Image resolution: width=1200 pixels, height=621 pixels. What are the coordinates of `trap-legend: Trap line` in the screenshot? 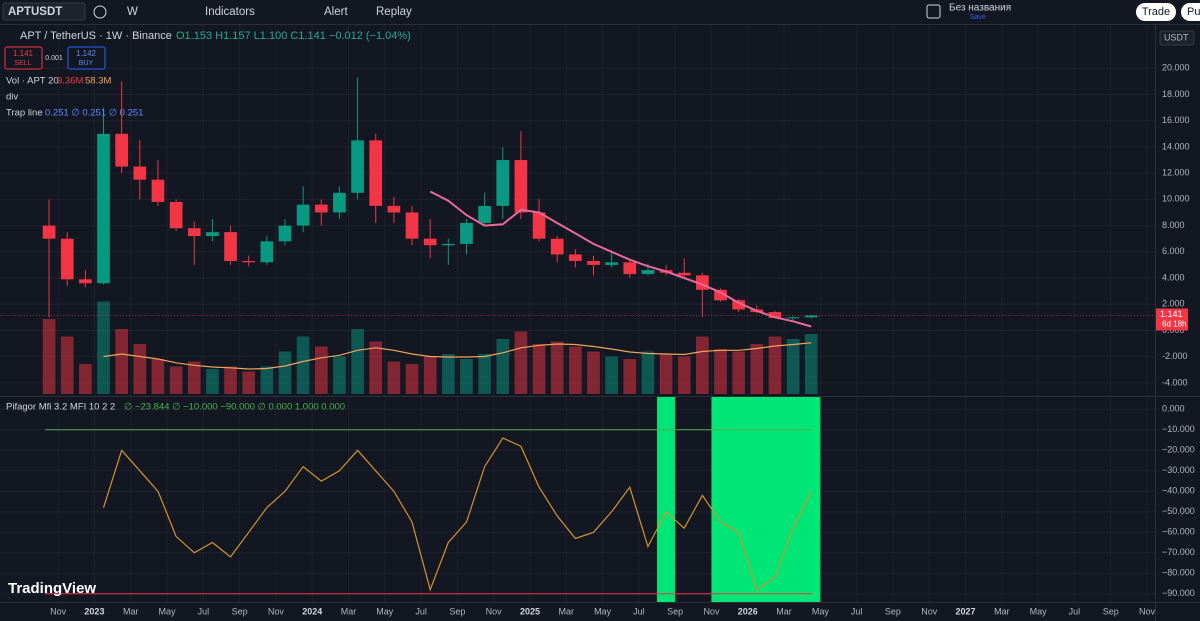 It's located at (24, 113).